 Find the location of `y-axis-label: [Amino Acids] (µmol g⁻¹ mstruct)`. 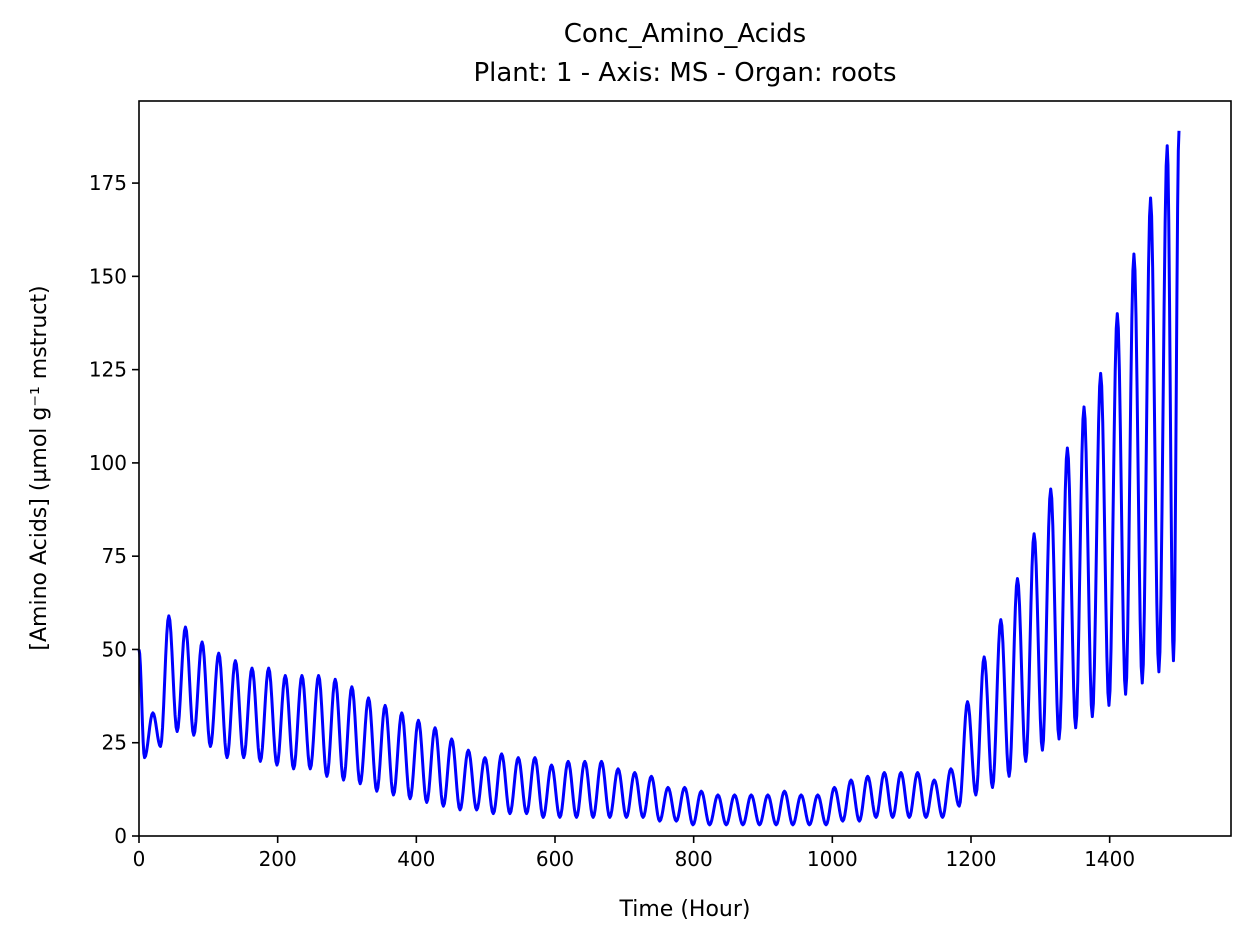

y-axis-label: [Amino Acids] (µmol g⁻¹ mstruct) is located at coordinates (39, 467).